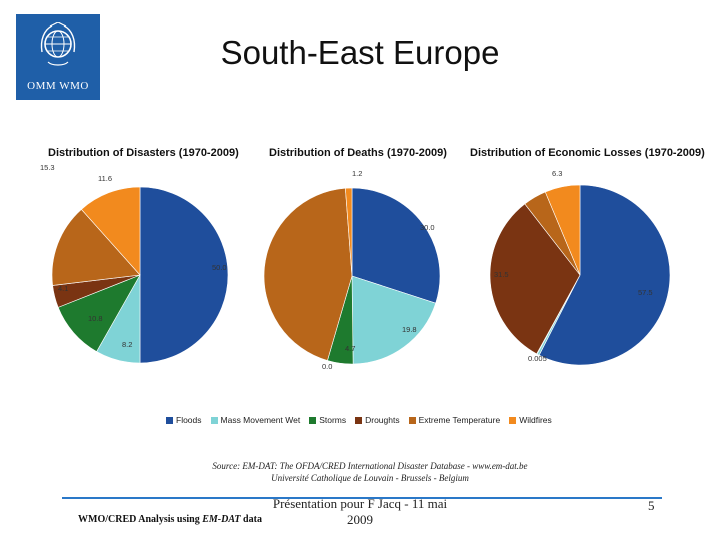  I want to click on legend-item-storms: Storms, so click(327, 420).